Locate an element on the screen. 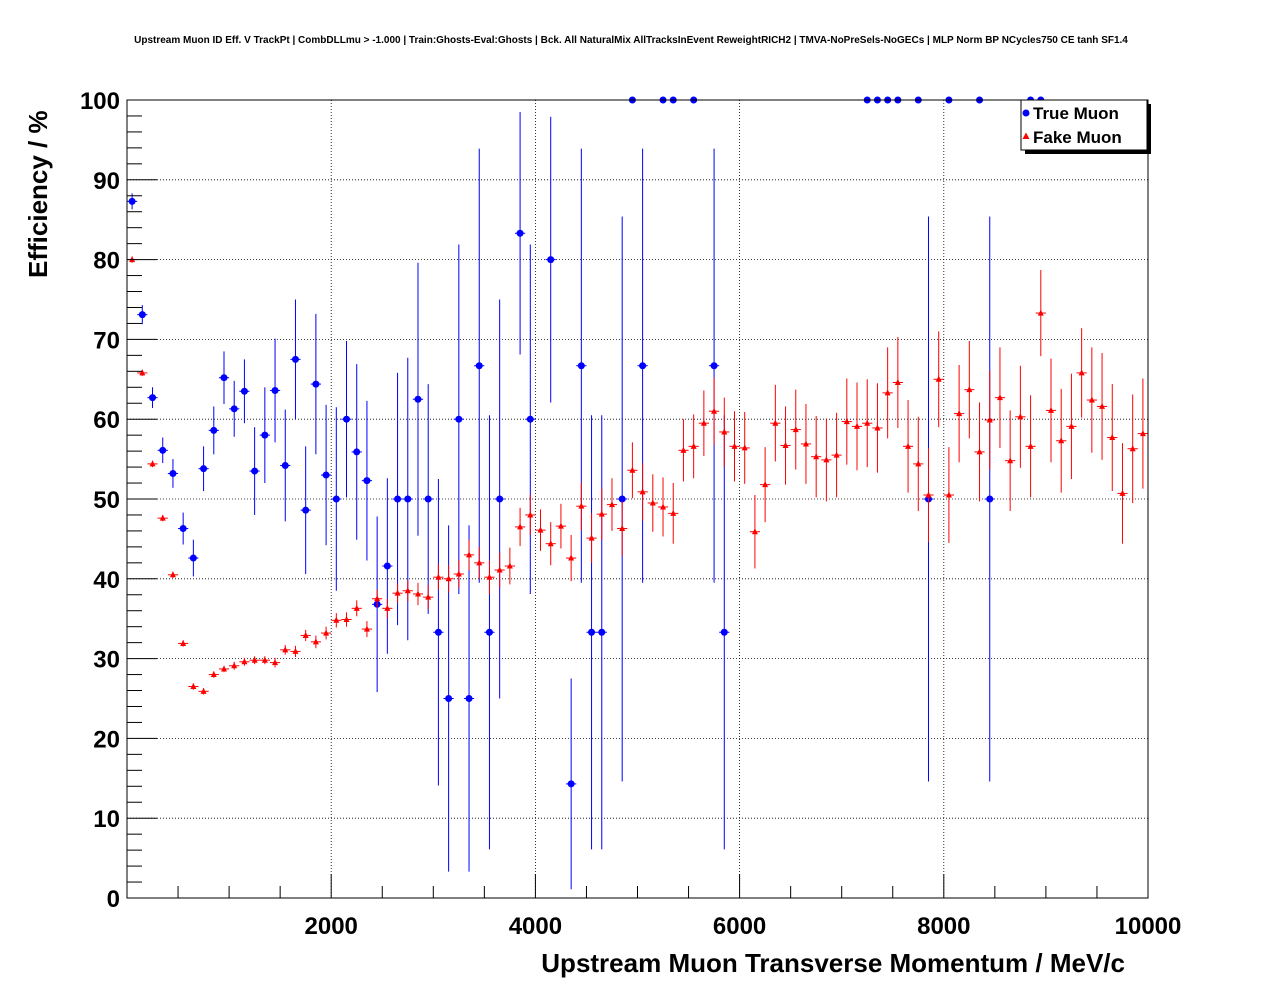  legend-label-true-muon: True Muon is located at coordinates (1076, 113).